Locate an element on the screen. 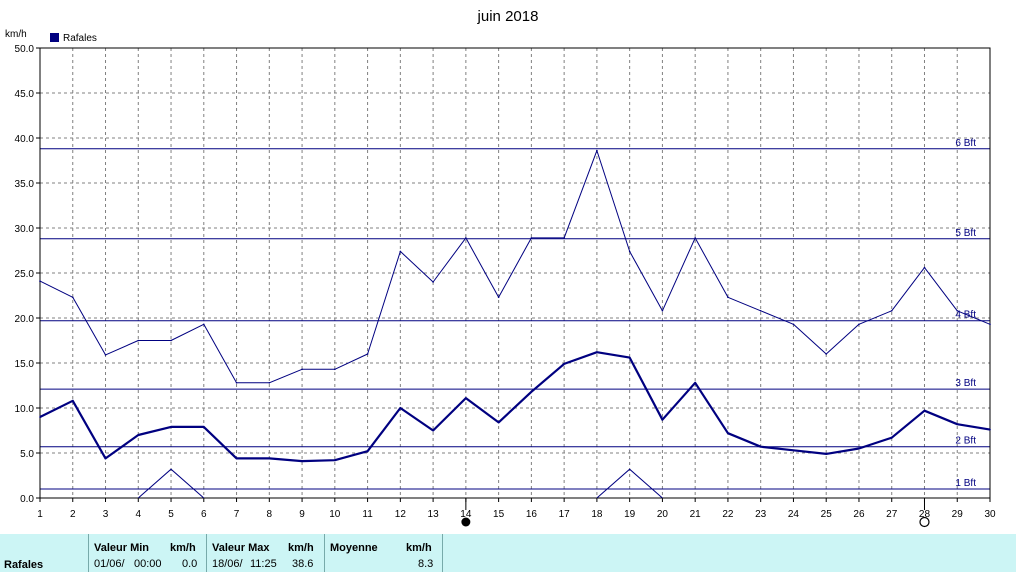  x-tick-label: 29 is located at coordinates (958, 514).